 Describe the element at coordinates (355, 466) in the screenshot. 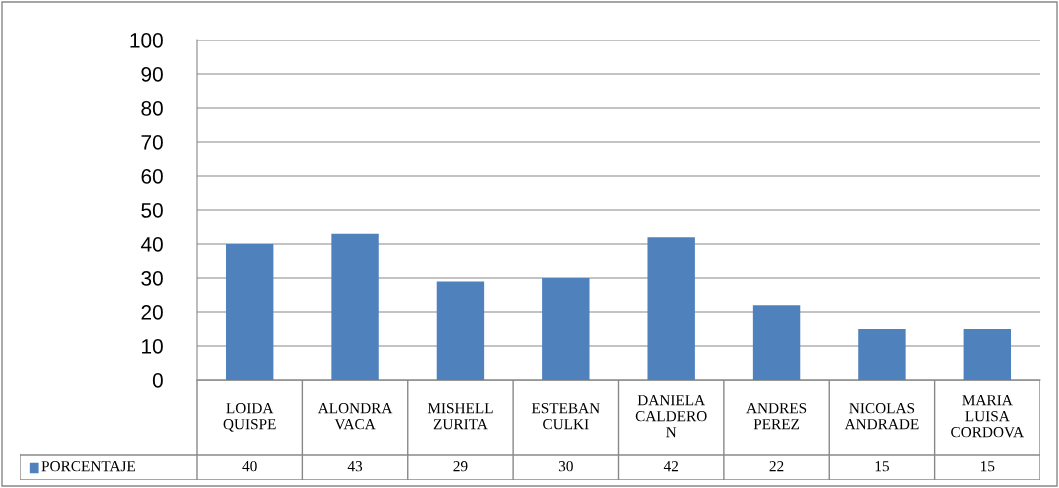

I see `data-label: 43` at that location.